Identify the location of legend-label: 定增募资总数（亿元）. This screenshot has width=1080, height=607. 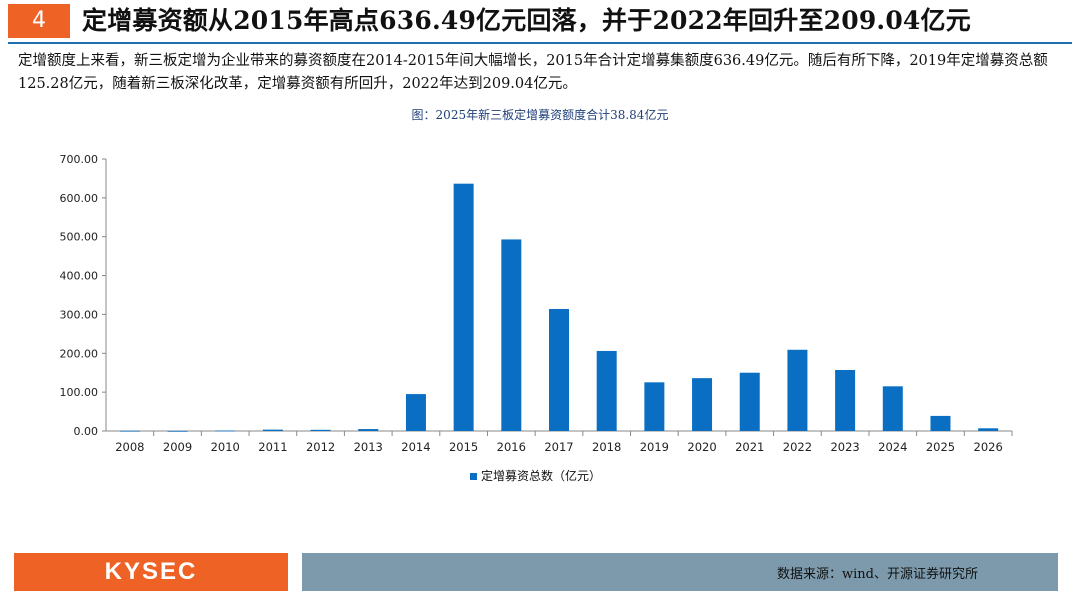
(541, 476).